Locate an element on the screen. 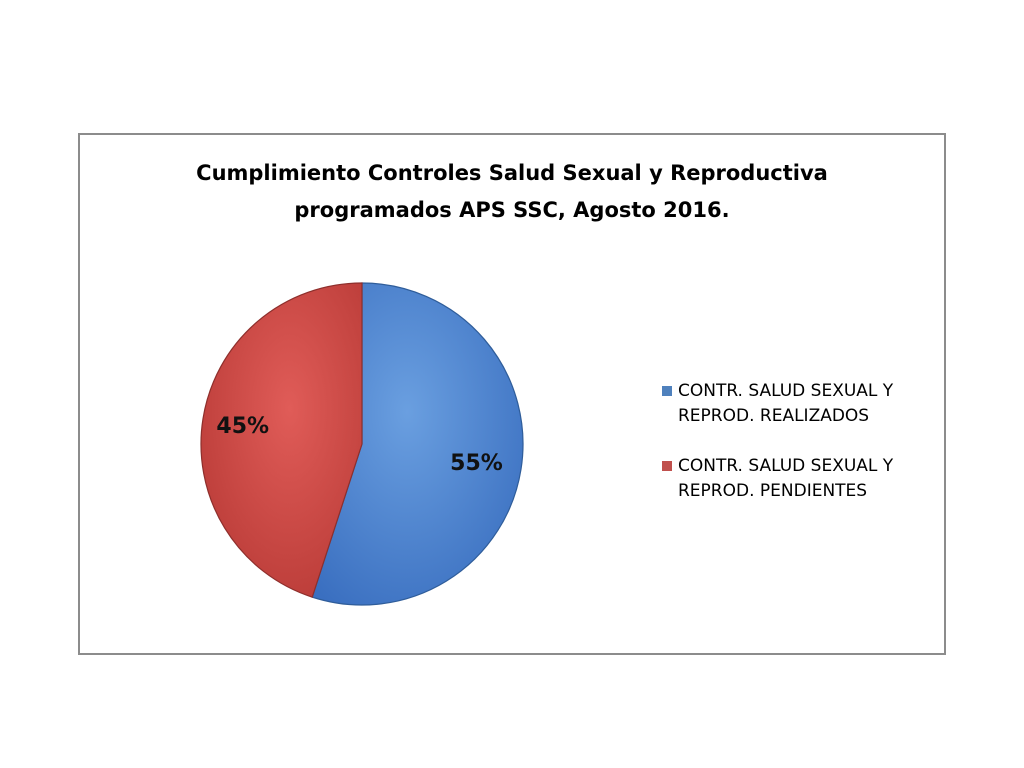 The height and width of the screenshot is (768, 1024). slice-label: 45% is located at coordinates (242, 426).